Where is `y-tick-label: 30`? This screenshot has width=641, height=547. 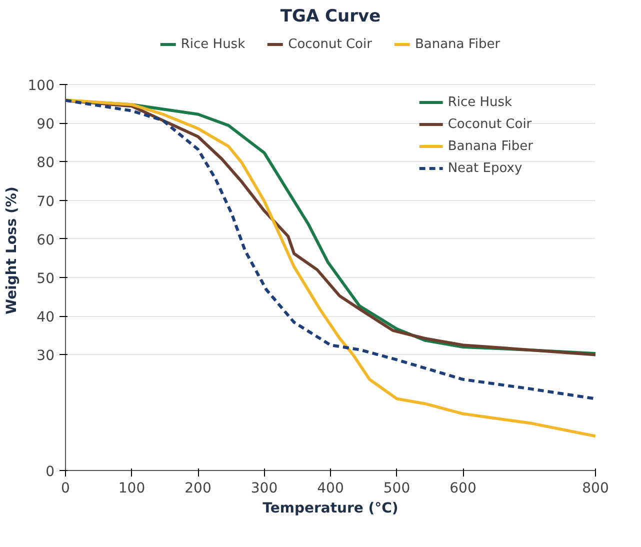 y-tick-label: 30 is located at coordinates (45, 356).